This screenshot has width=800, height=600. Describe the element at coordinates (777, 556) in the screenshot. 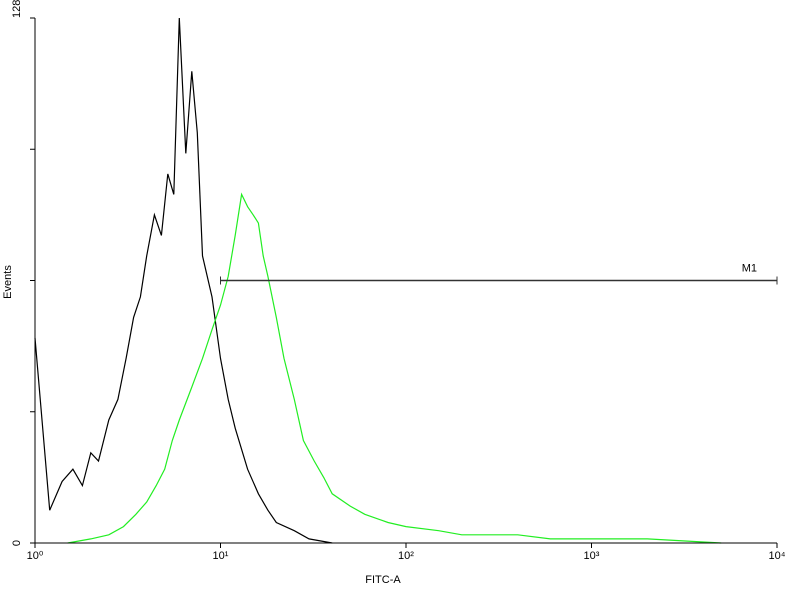

I see `x-tick-label: 10⁴` at that location.